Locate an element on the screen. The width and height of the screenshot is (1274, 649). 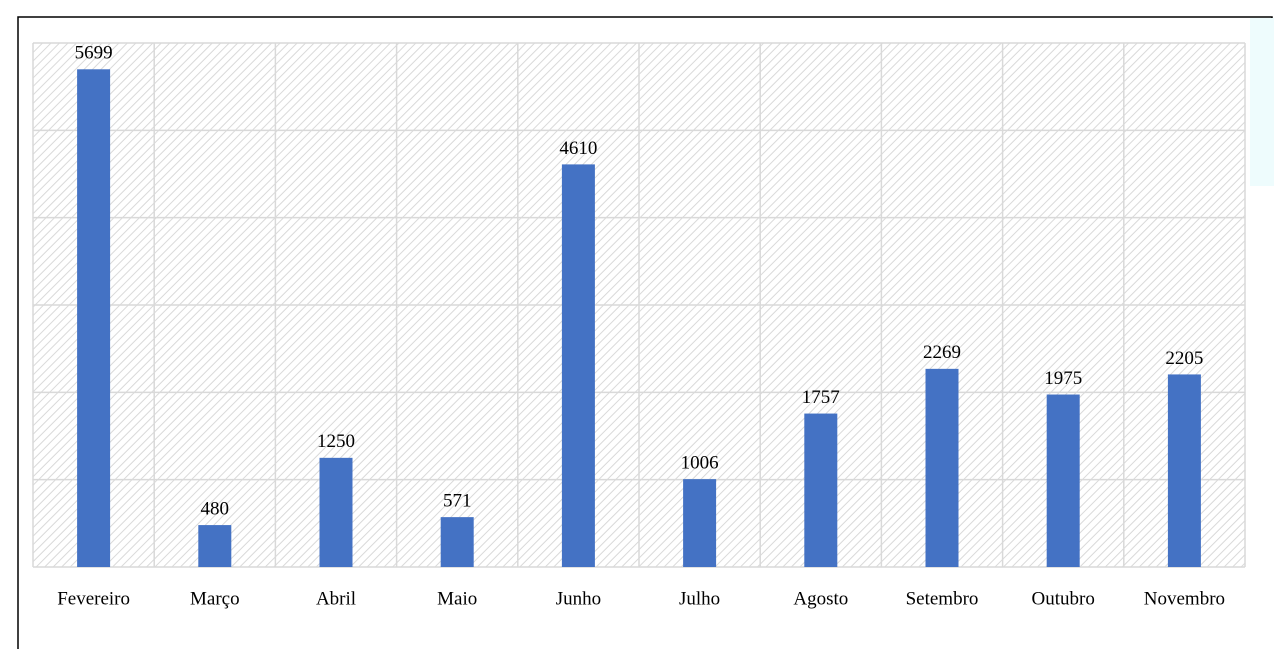
x-tick-label: Junho is located at coordinates (578, 598).